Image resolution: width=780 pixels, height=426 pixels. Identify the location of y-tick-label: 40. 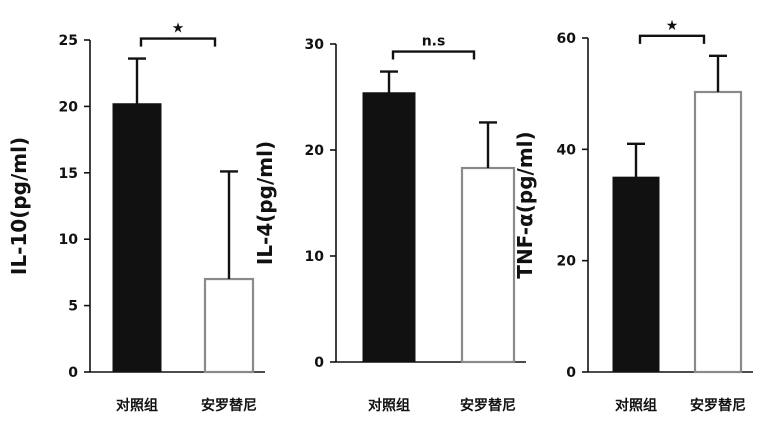
(567, 150).